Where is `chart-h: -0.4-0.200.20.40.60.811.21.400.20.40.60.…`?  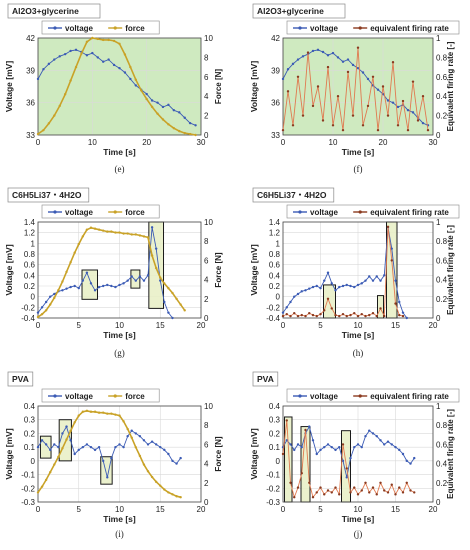
chart-h: -0.4-0.200.20.40.60.811.21.400.20.40.60.… is located at coordinates (354, 272).